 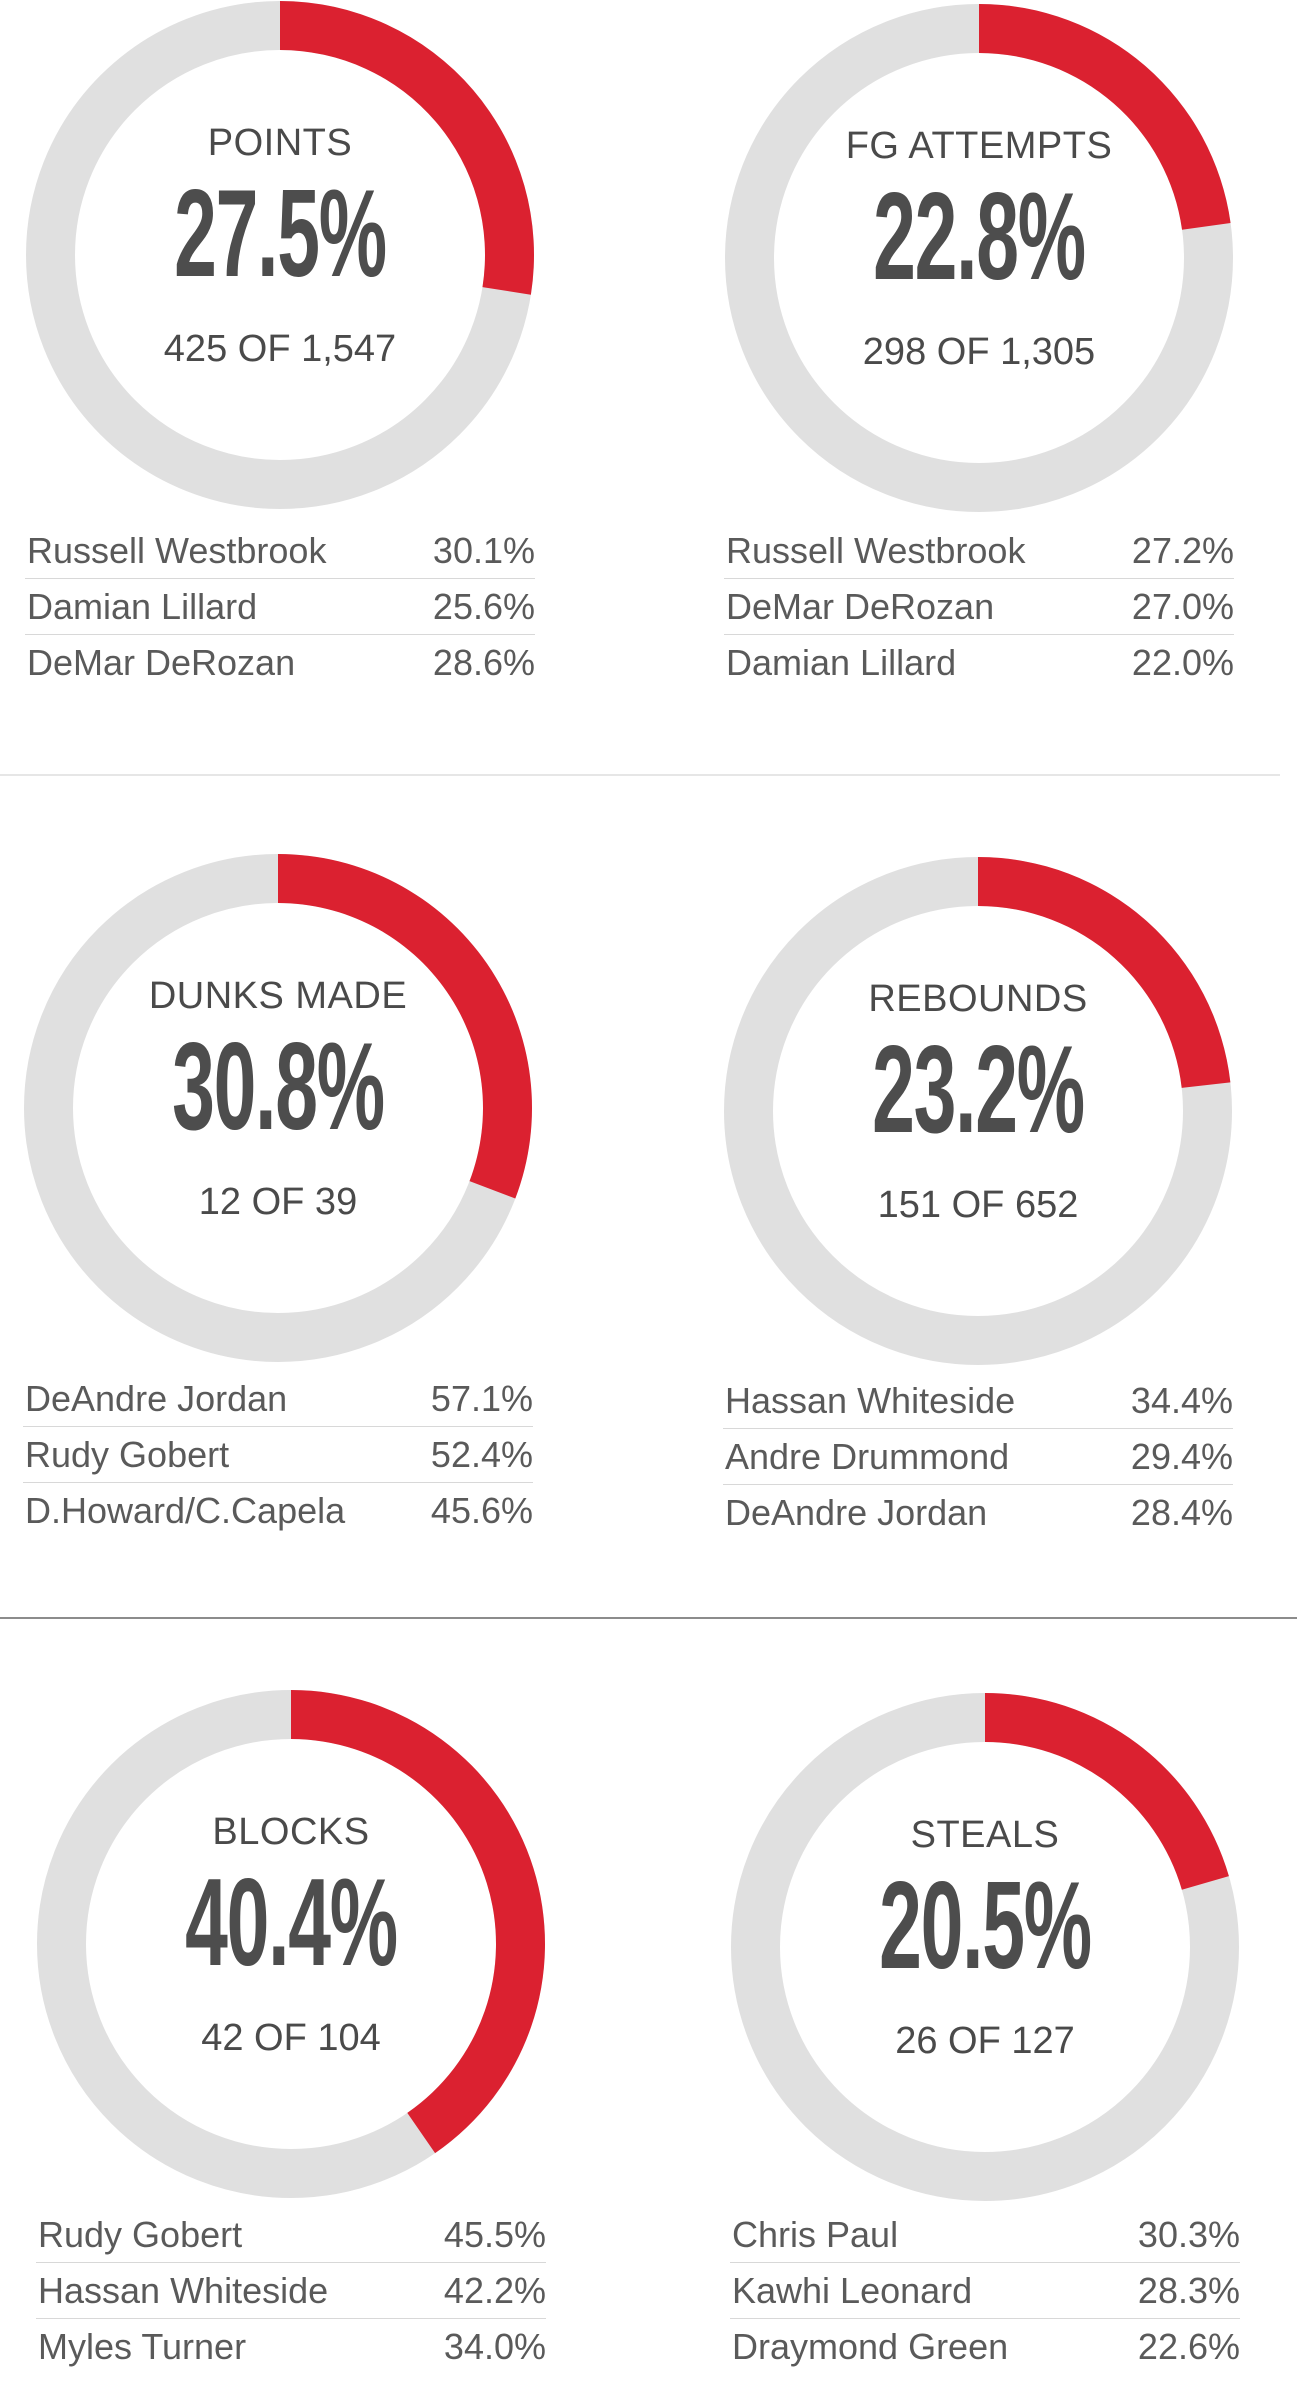 I want to click on leader-row: Kawhi Leonard 28.3%, so click(x=985, y=2290).